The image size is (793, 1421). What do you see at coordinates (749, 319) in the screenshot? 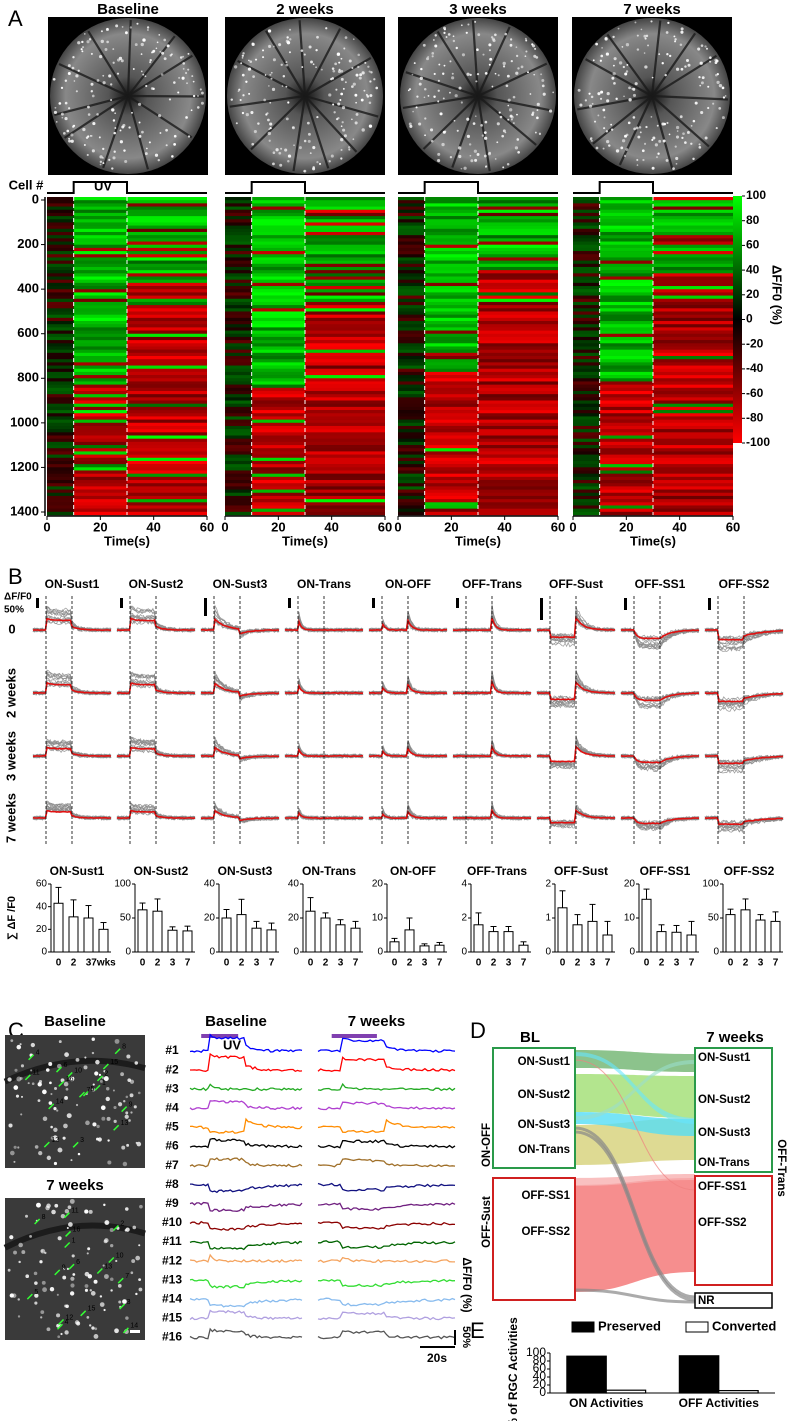
I see `colorbar-tick-label: 0` at bounding box center [749, 319].